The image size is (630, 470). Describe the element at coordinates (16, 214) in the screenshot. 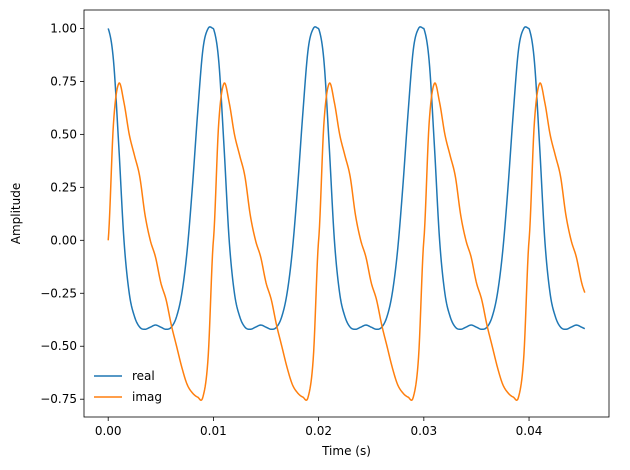

I see `y-axis-label: Amplitude` at that location.